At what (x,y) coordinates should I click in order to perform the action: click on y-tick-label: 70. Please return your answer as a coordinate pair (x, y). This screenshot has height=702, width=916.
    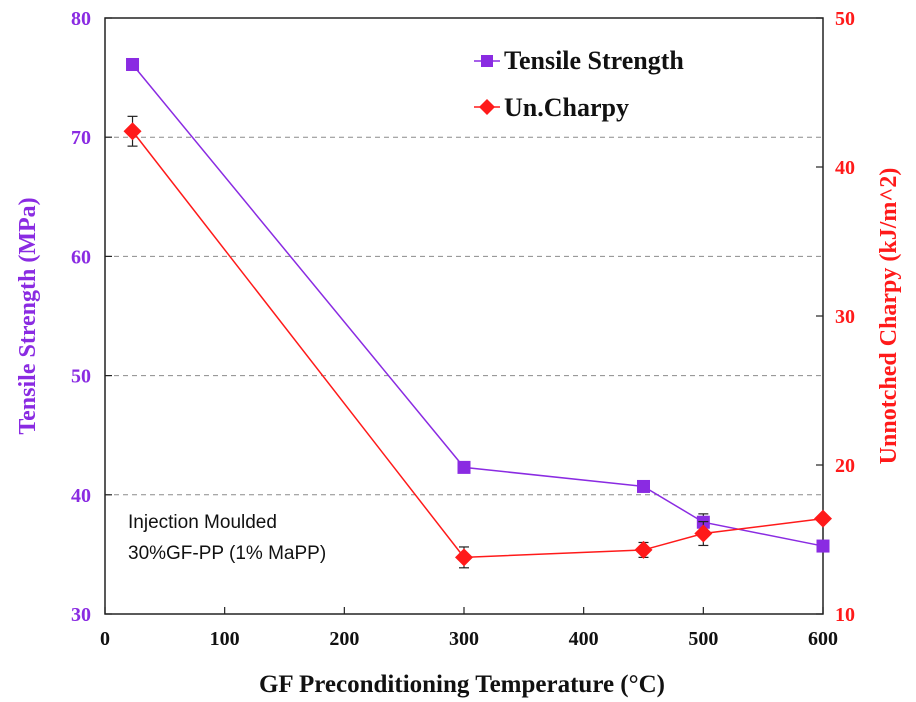
    Looking at the image, I should click on (81, 138).